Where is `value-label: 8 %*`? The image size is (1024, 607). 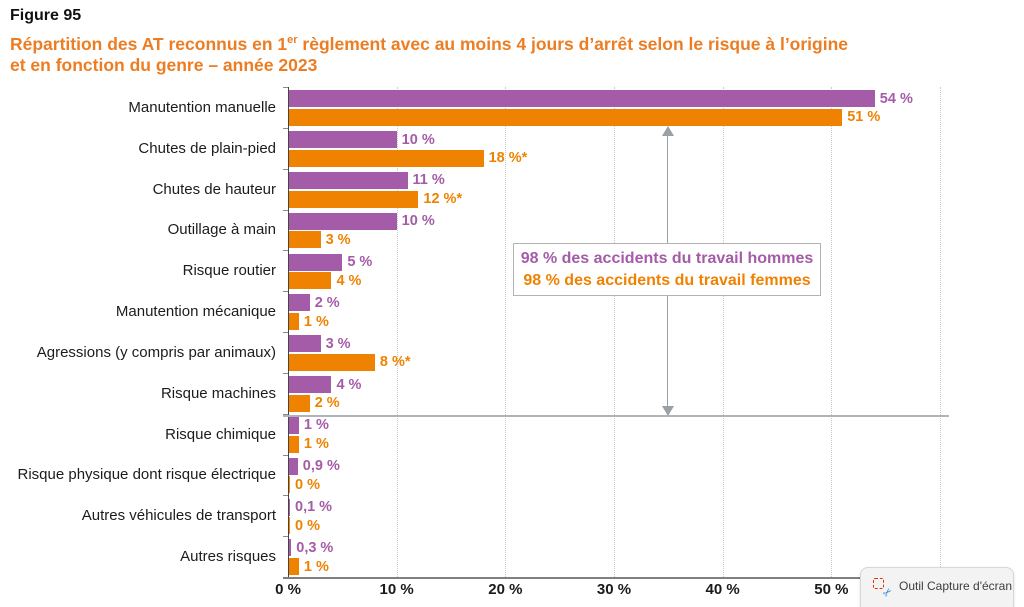 value-label: 8 %* is located at coordinates (395, 362).